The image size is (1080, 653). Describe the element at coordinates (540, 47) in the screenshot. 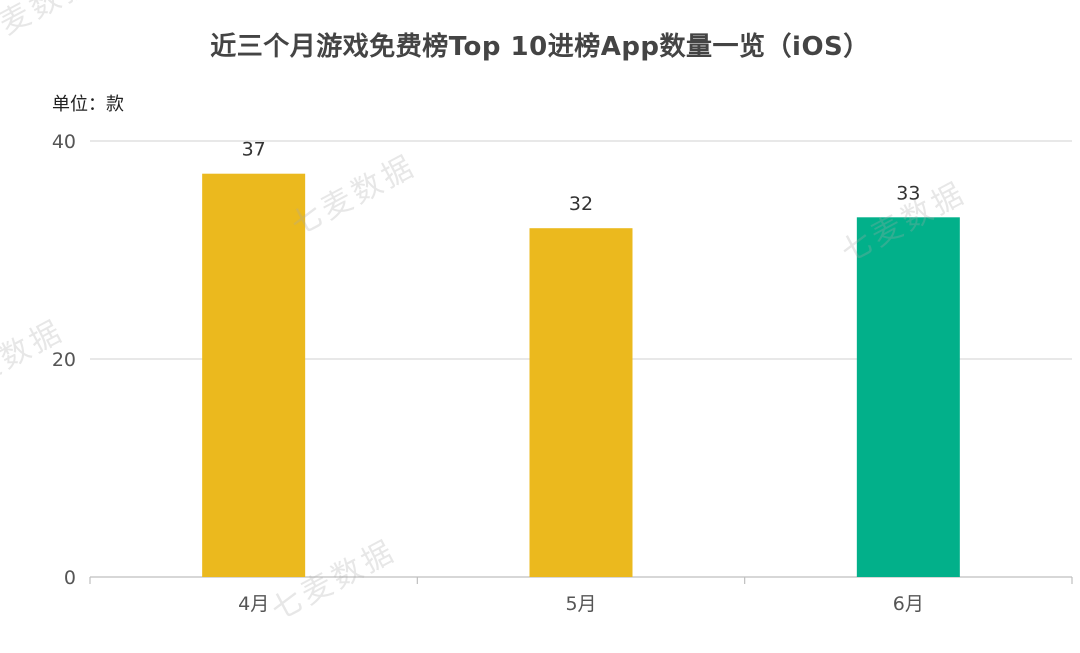

I see `chart-title: 近三个月游戏免费榜Top 10进榜App数量一览（iOS）` at that location.